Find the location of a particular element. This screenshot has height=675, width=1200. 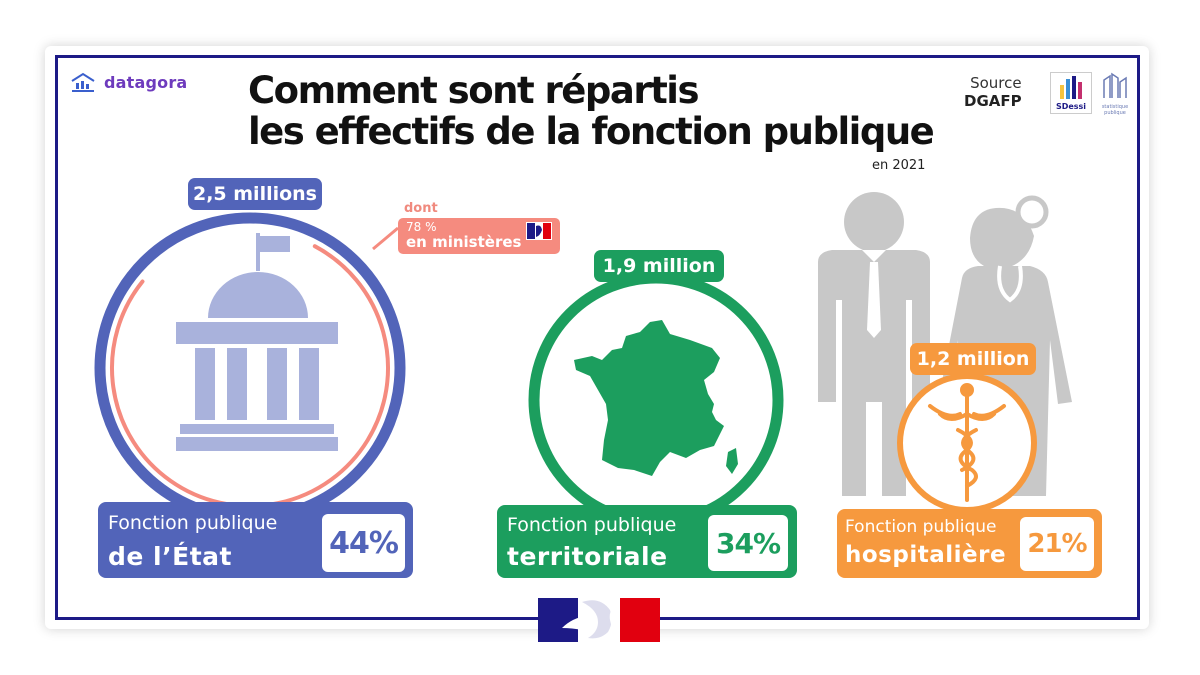

ministeres-label: en ministères is located at coordinates (464, 242).